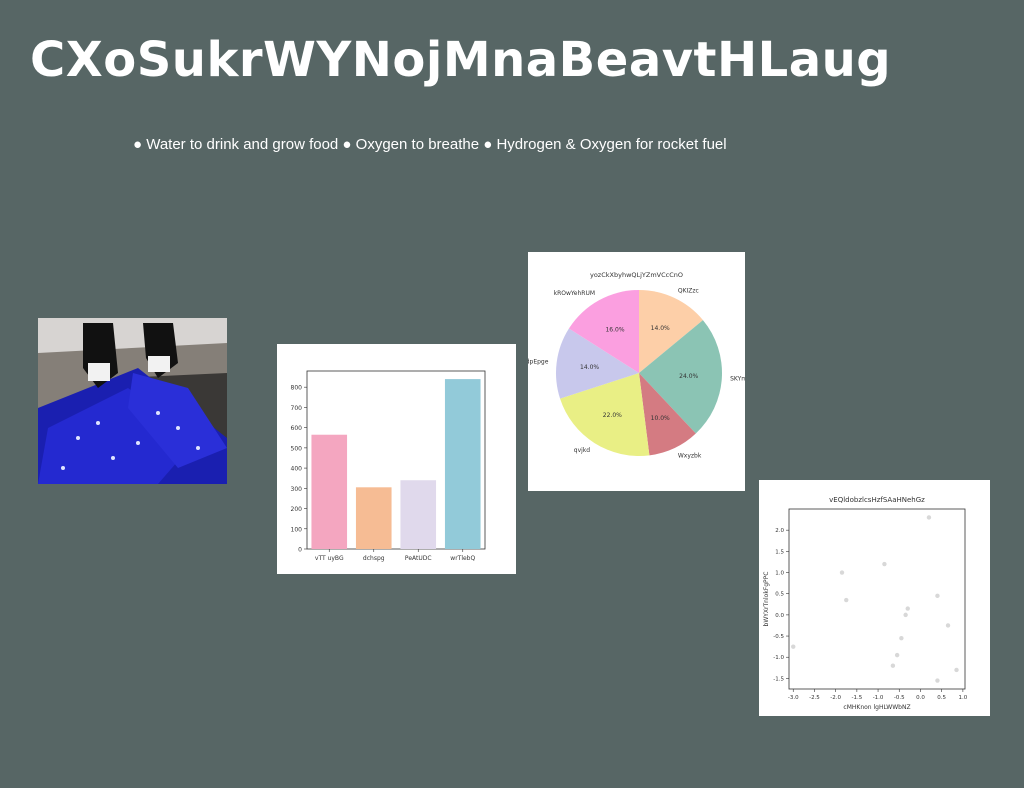  What do you see at coordinates (614, 329) in the screenshot?
I see `pie-pct-label: 16.0%` at bounding box center [614, 329].